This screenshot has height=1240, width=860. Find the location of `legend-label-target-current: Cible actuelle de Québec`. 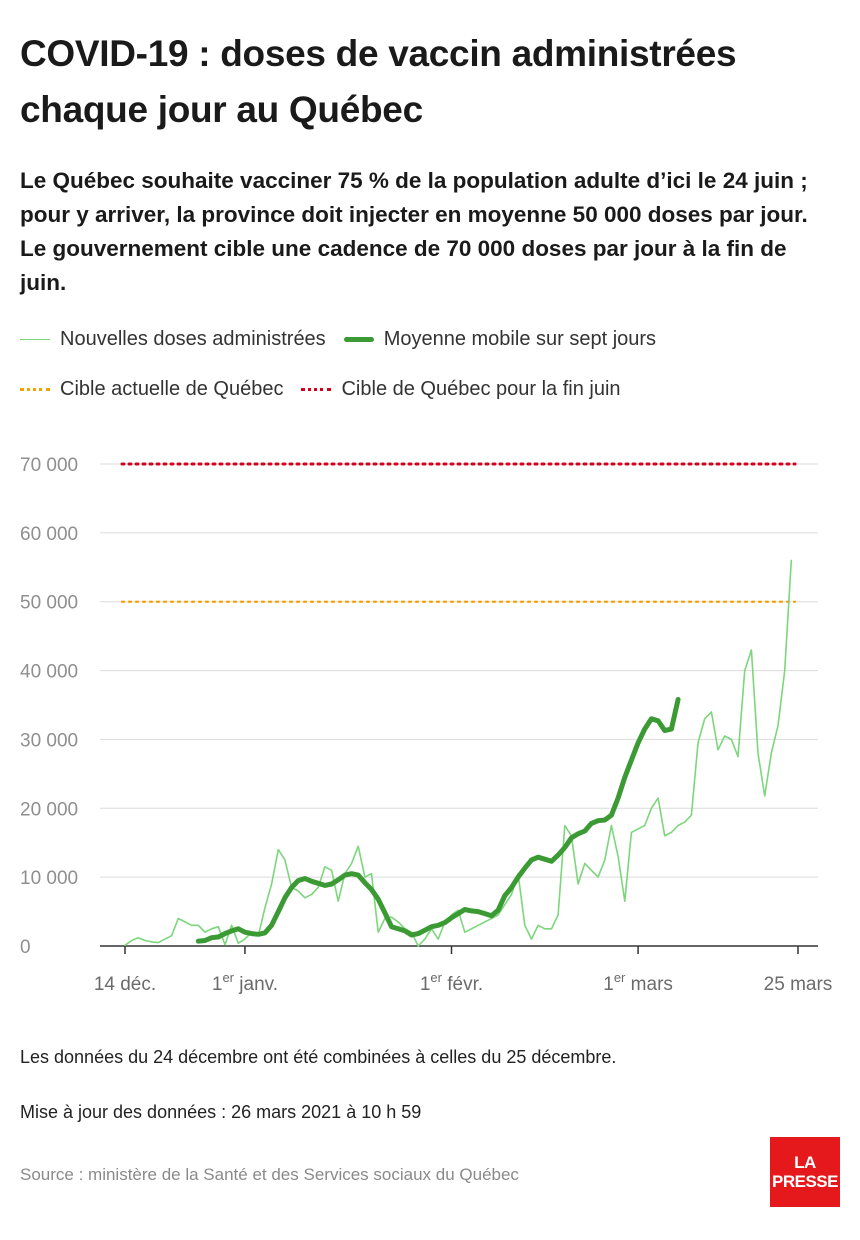

legend-label-target-current: Cible actuelle de Québec is located at coordinates (172, 388).